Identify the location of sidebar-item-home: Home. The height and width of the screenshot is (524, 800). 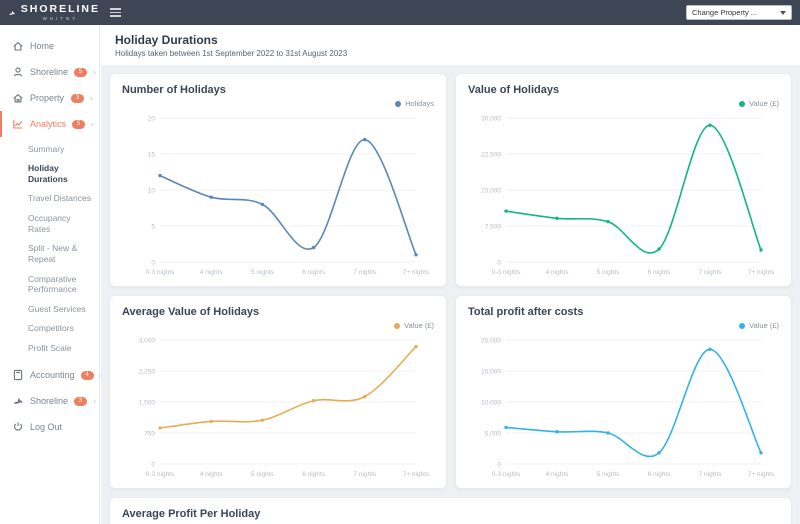
(49, 46).